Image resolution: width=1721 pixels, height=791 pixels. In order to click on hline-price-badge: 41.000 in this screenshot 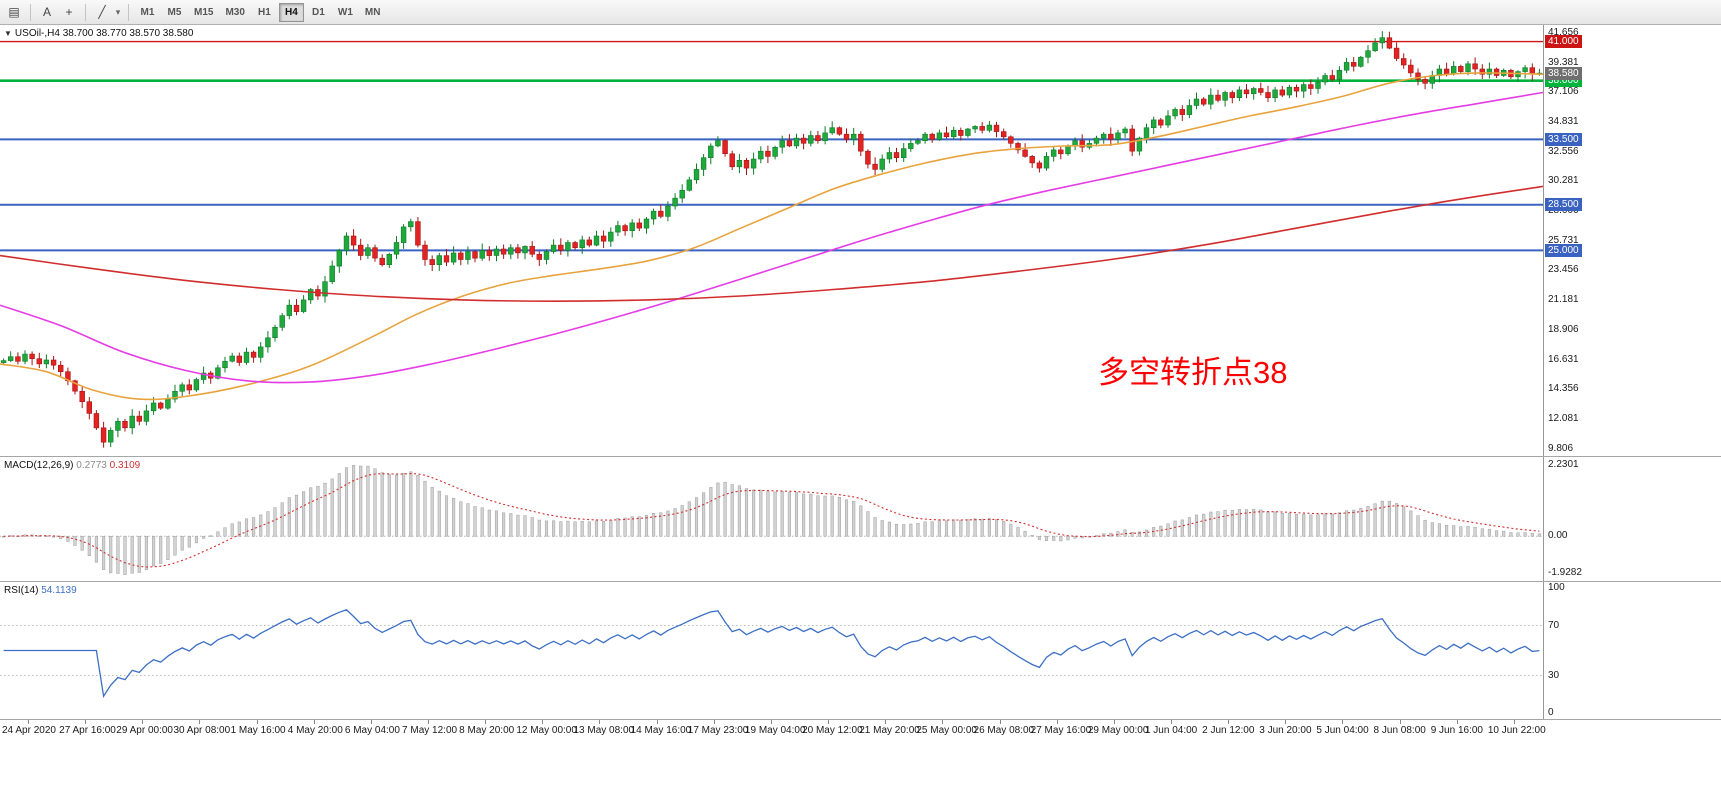, I will do `click(1563, 42)`.